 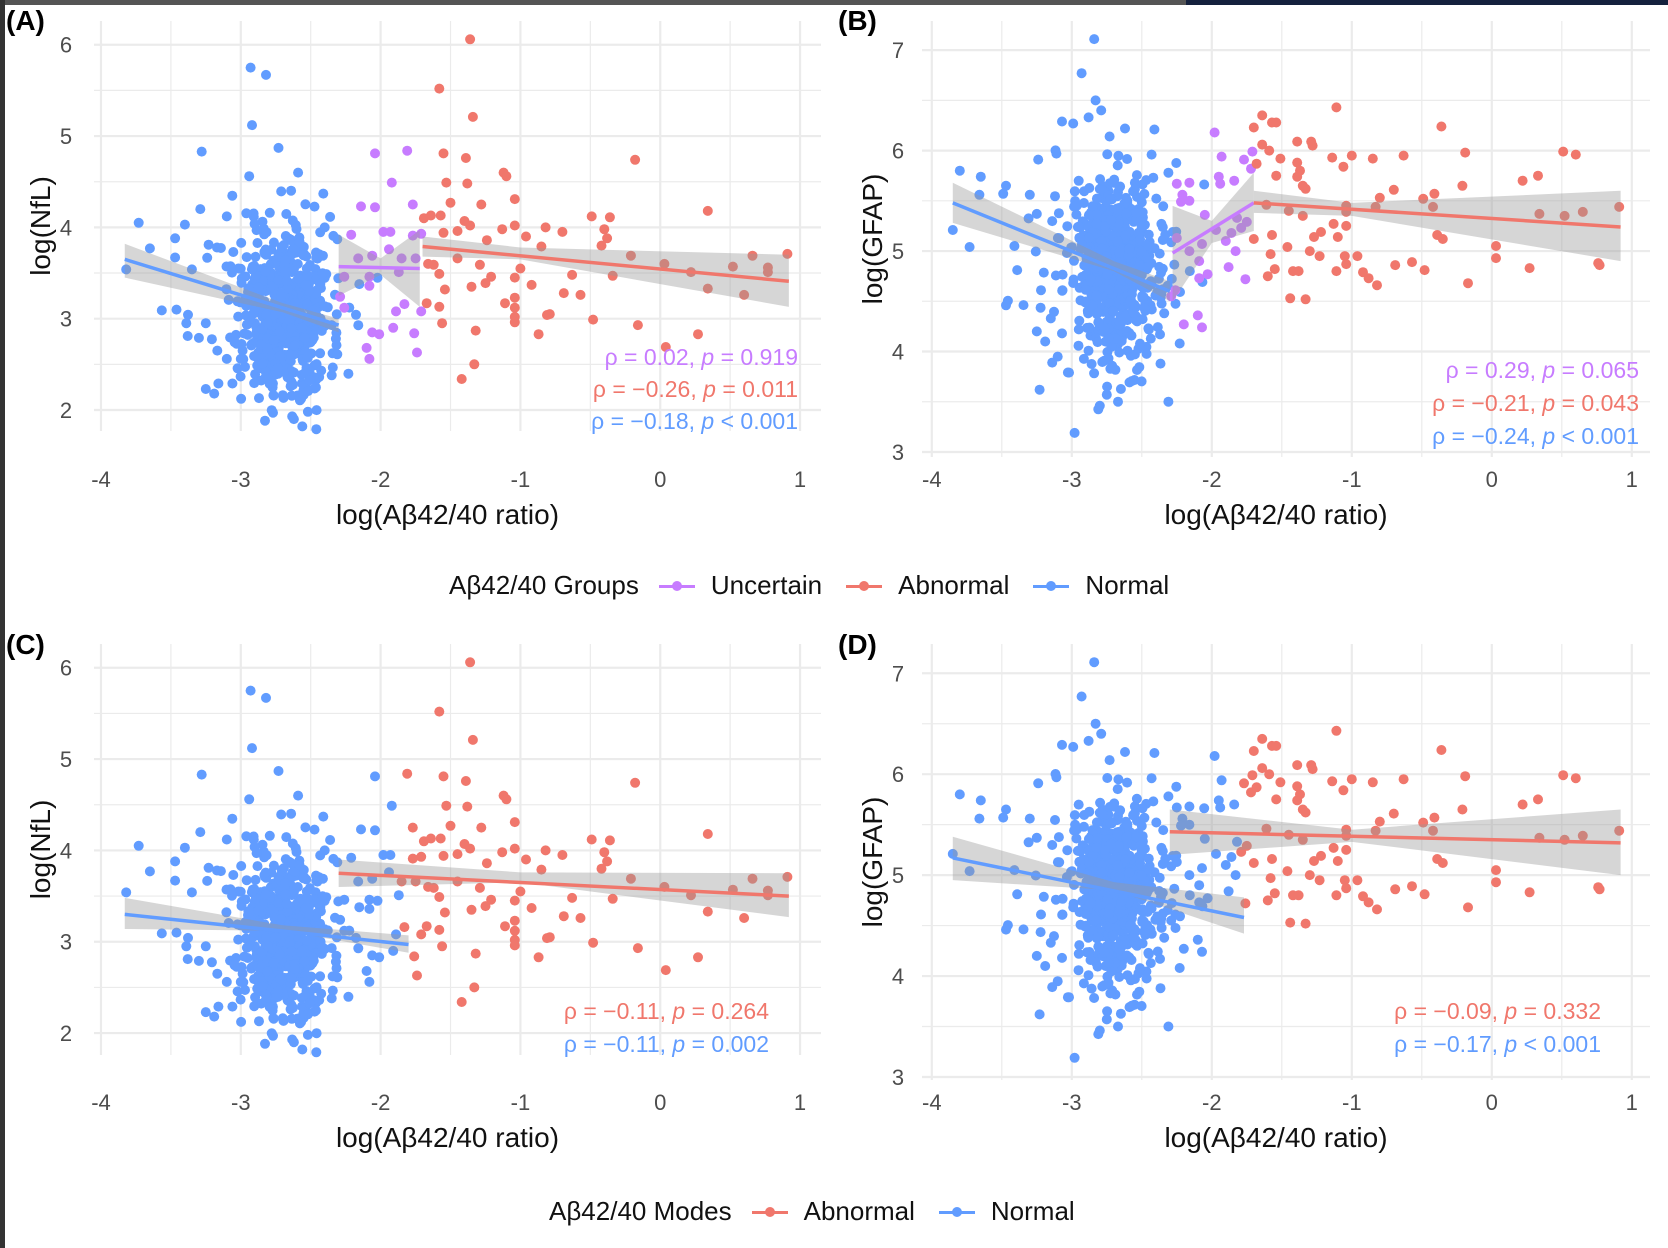 What do you see at coordinates (1072, 1102) in the screenshot?
I see `x-tick-label: -3` at bounding box center [1072, 1102].